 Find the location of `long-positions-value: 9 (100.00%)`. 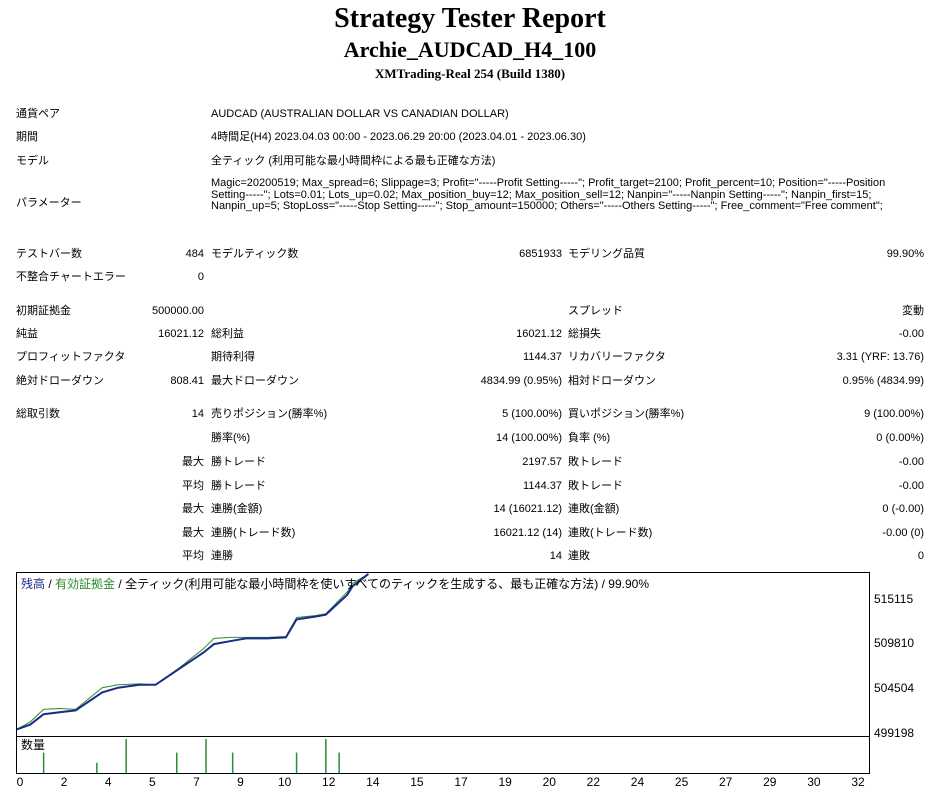

long-positions-value: 9 (100.00%) is located at coordinates (894, 414).